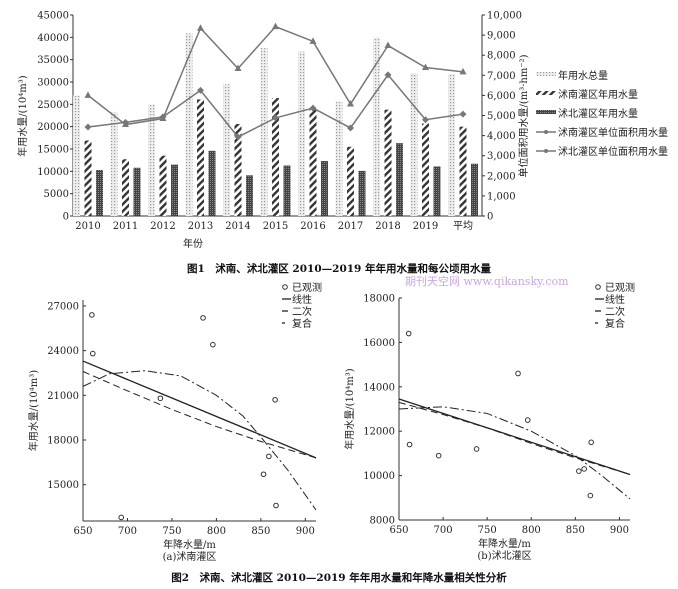  What do you see at coordinates (501, 196) in the screenshot?
I see `y2-tick-label: 1,000` at bounding box center [501, 196].